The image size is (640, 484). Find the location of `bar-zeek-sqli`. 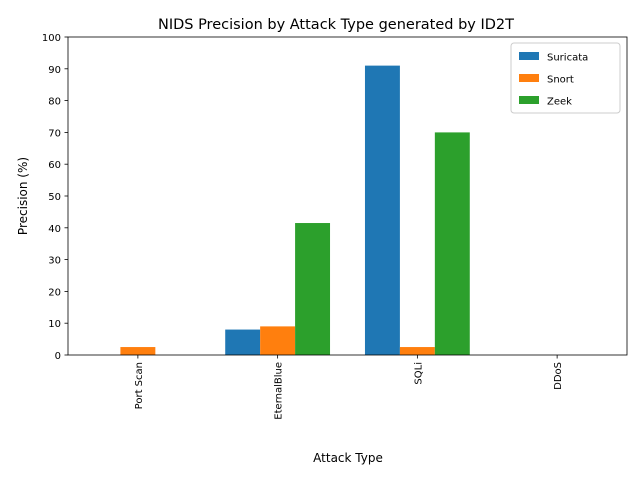

bar-zeek-sqli is located at coordinates (452, 243).